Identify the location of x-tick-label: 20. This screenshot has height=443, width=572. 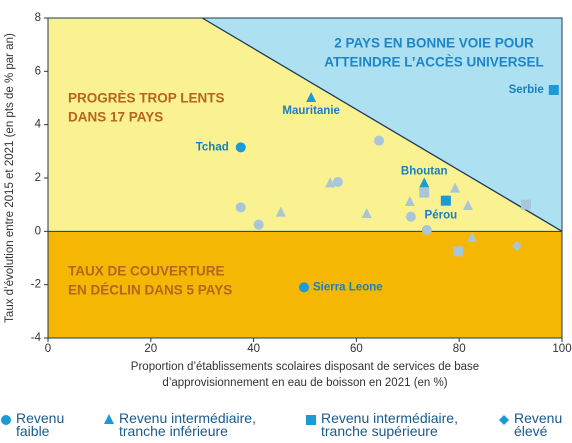
(150, 349).